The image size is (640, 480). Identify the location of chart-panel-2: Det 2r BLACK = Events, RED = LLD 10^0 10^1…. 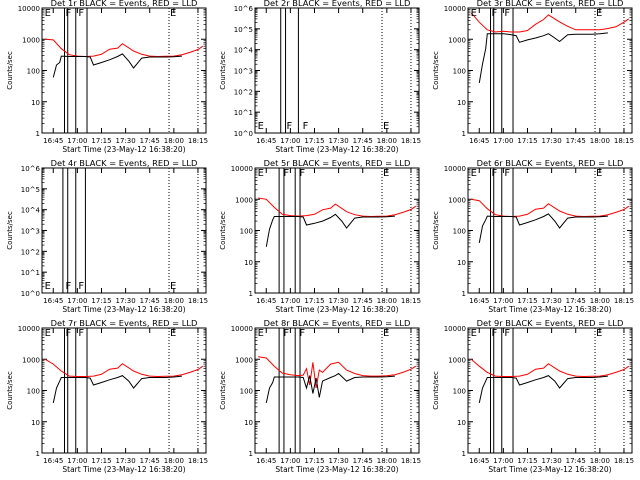
(320, 77).